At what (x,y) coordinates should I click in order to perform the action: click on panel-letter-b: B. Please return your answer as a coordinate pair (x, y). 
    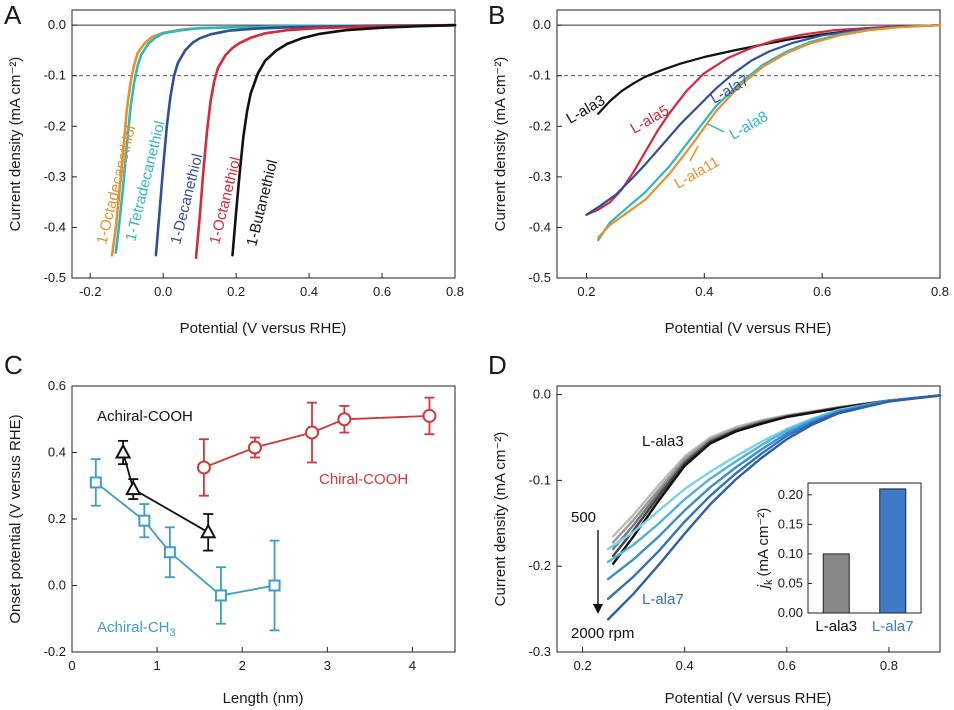
    Looking at the image, I should click on (496, 15).